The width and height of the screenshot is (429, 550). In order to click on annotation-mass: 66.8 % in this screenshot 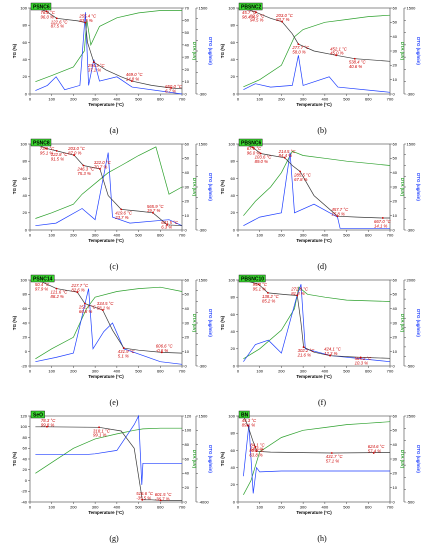, I will do `click(86, 311)`.